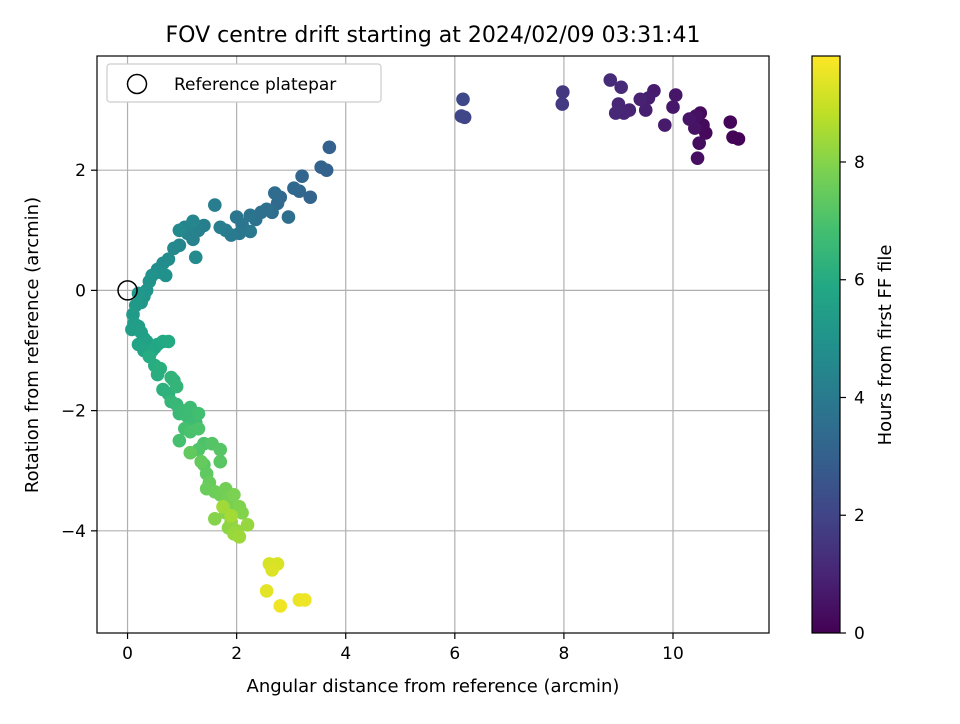 The image size is (960, 724). What do you see at coordinates (433, 686) in the screenshot?
I see `x-axis-label: Angular distance from reference (arcmin)` at bounding box center [433, 686].